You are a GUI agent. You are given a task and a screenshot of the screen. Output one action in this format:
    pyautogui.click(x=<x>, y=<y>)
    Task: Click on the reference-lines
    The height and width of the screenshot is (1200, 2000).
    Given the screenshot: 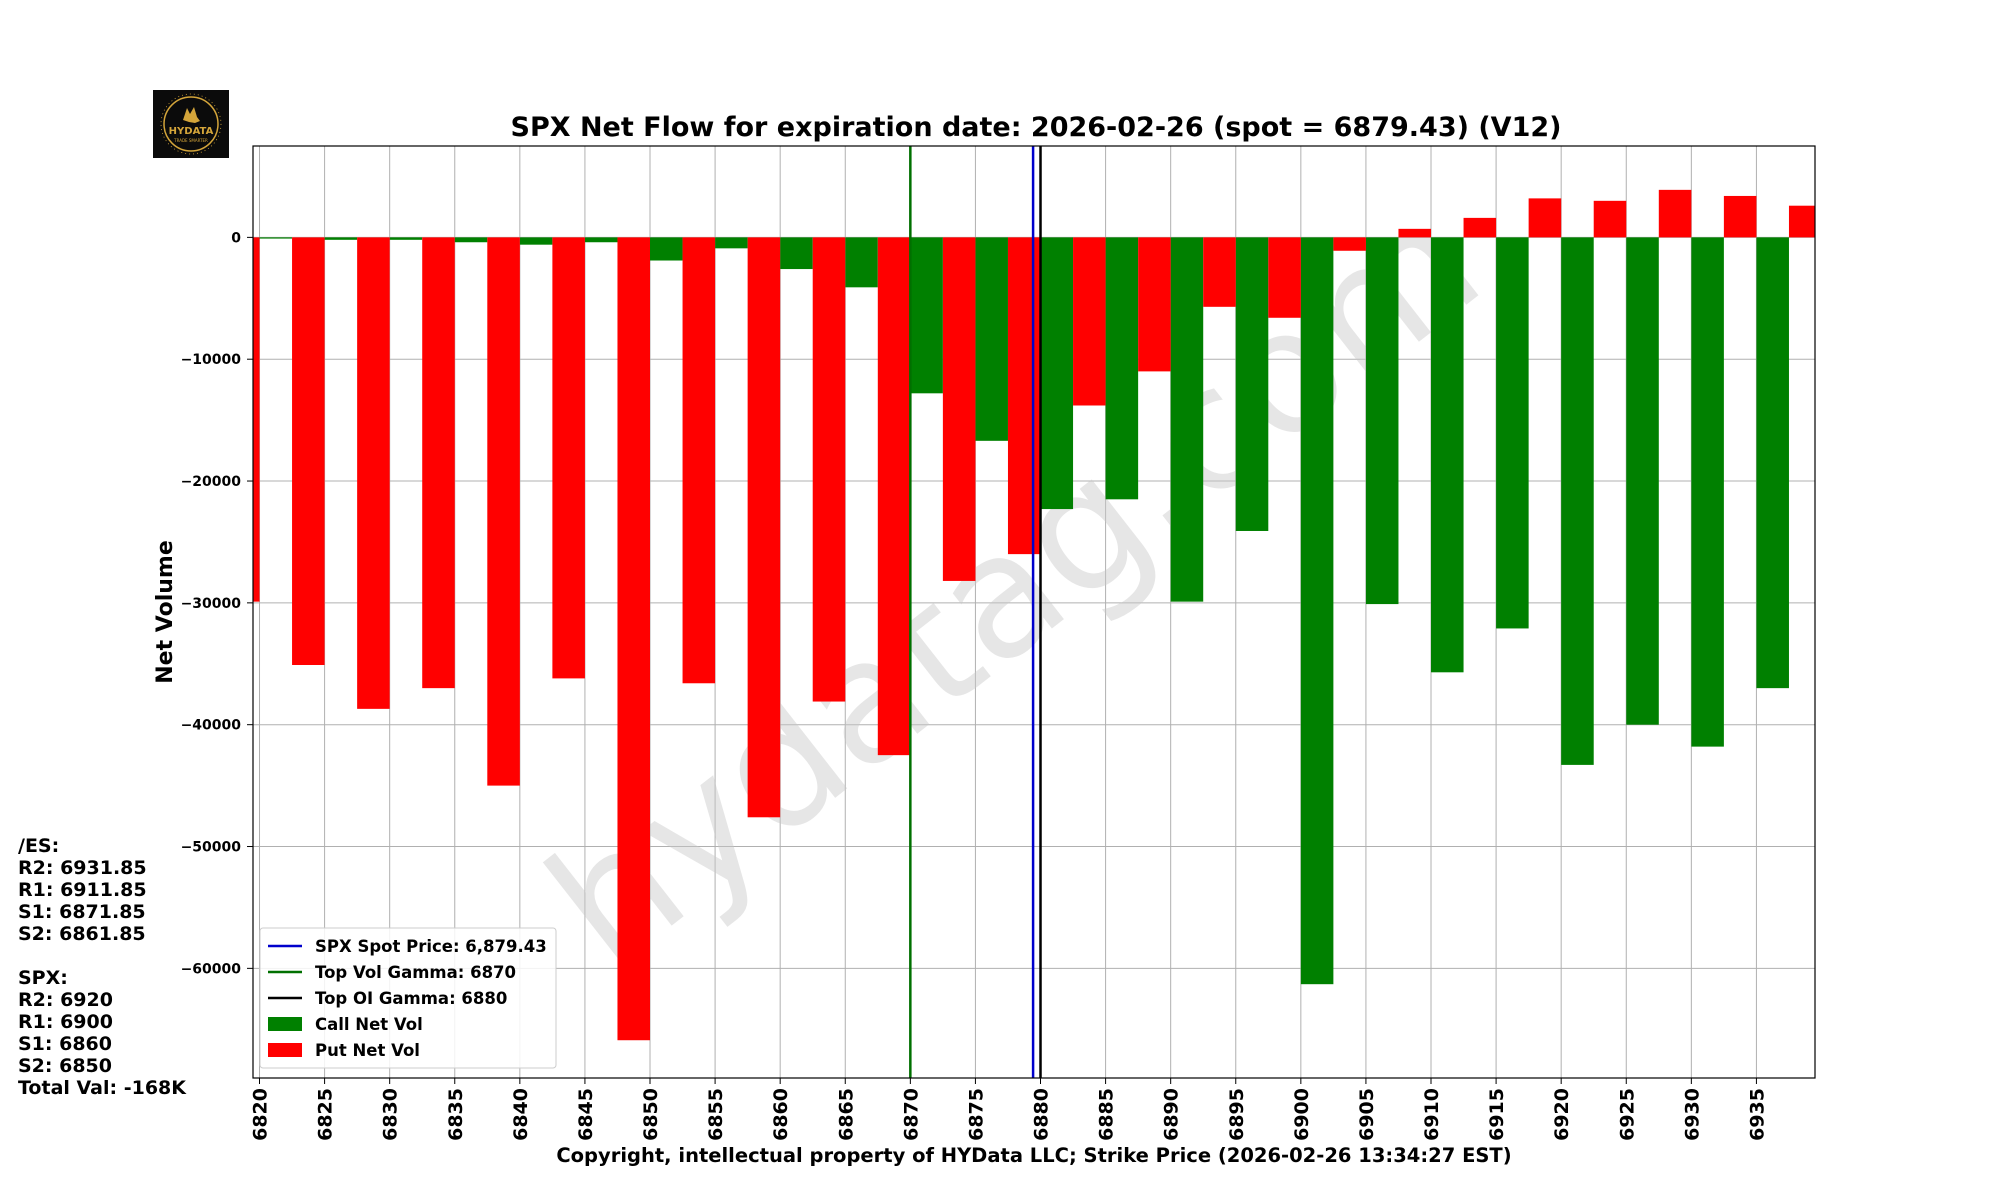 What is the action you would take?
    pyautogui.click(x=975, y=612)
    